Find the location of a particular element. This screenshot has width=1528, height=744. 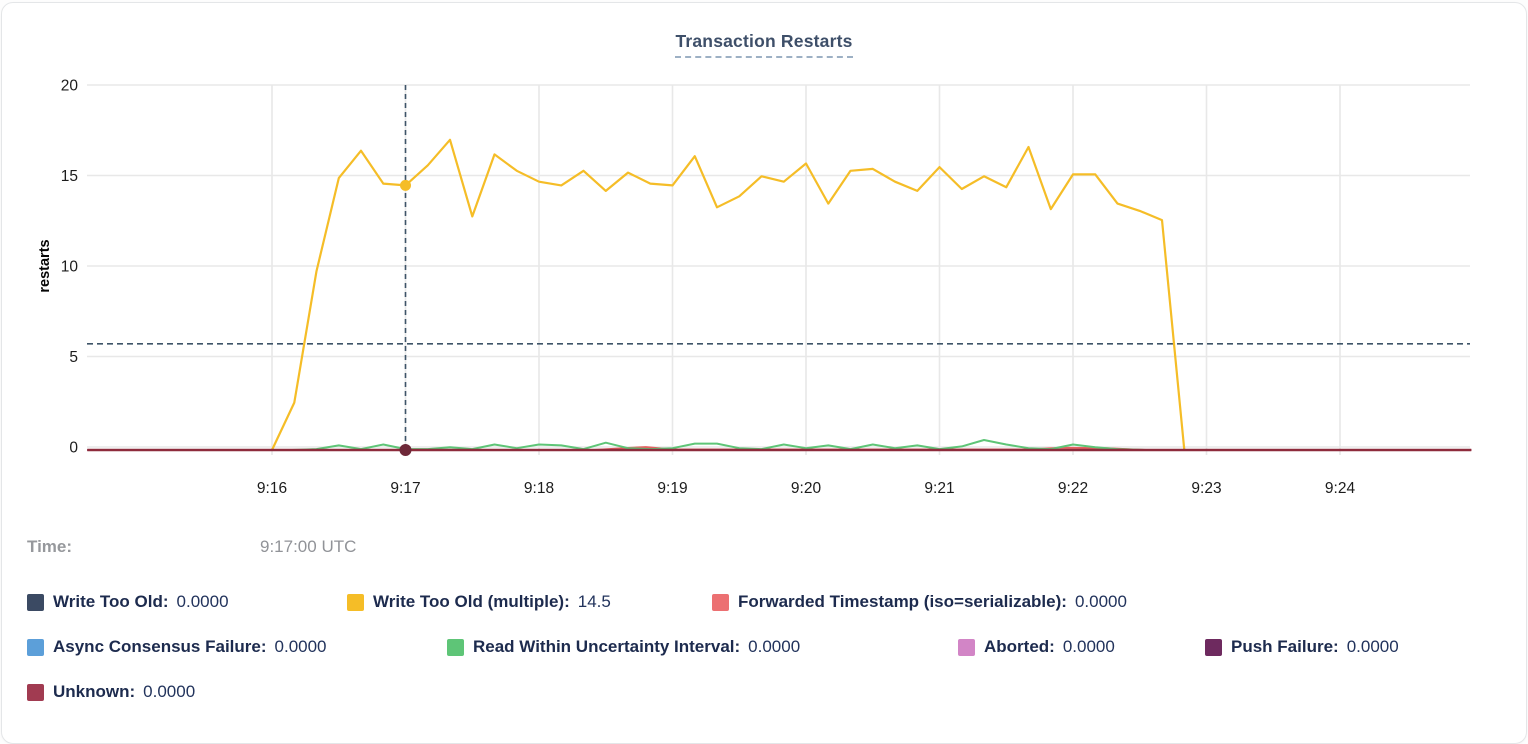

legend-label: Async Consensus Failure: is located at coordinates (160, 646).